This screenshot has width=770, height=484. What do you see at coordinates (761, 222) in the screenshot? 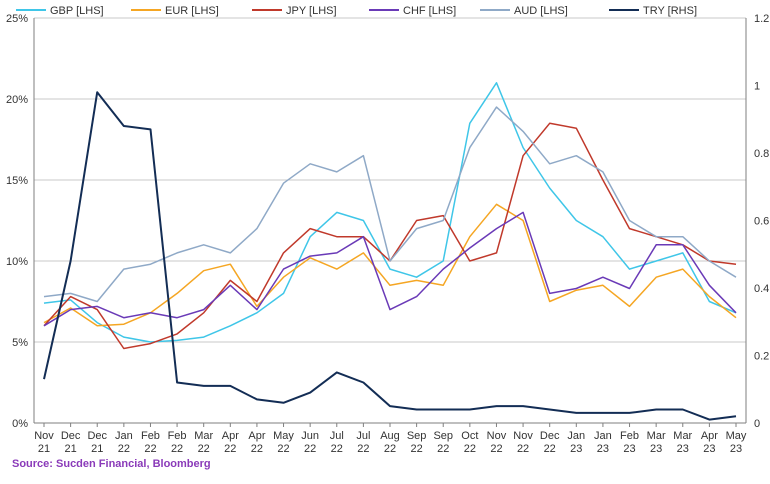
I see `right-tick-label: 0.6` at bounding box center [761, 222].